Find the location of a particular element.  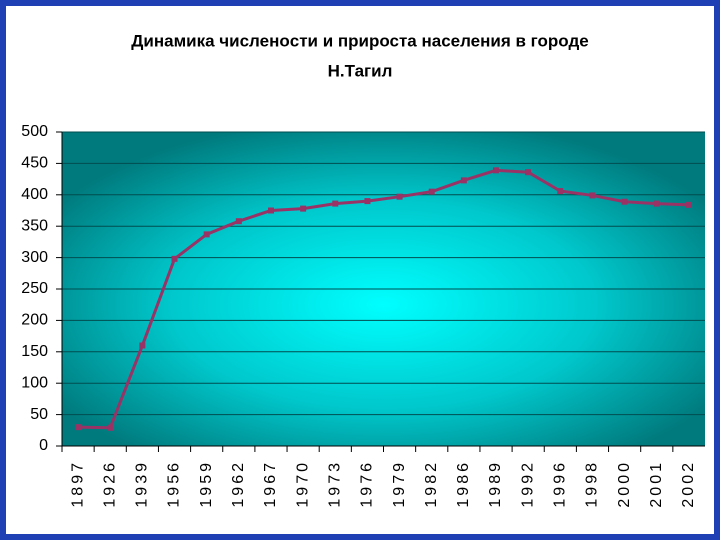

x-tick-label: 1986 is located at coordinates (463, 484).